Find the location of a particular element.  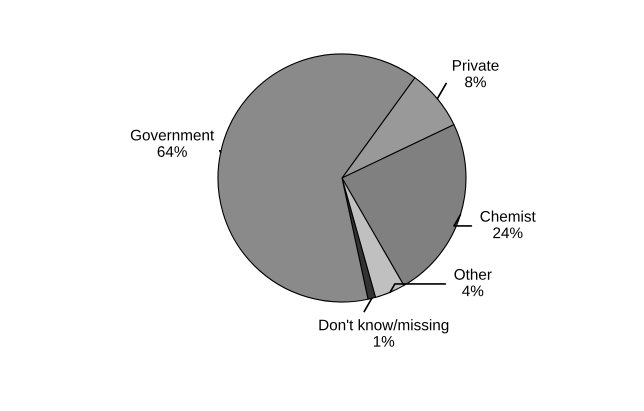

slice-label: Government is located at coordinates (172, 135).